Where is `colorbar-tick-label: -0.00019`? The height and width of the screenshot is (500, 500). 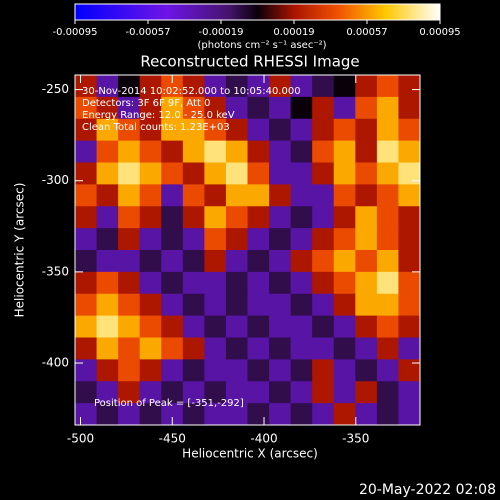 colorbar-tick-label: -0.00019 is located at coordinates (221, 32).